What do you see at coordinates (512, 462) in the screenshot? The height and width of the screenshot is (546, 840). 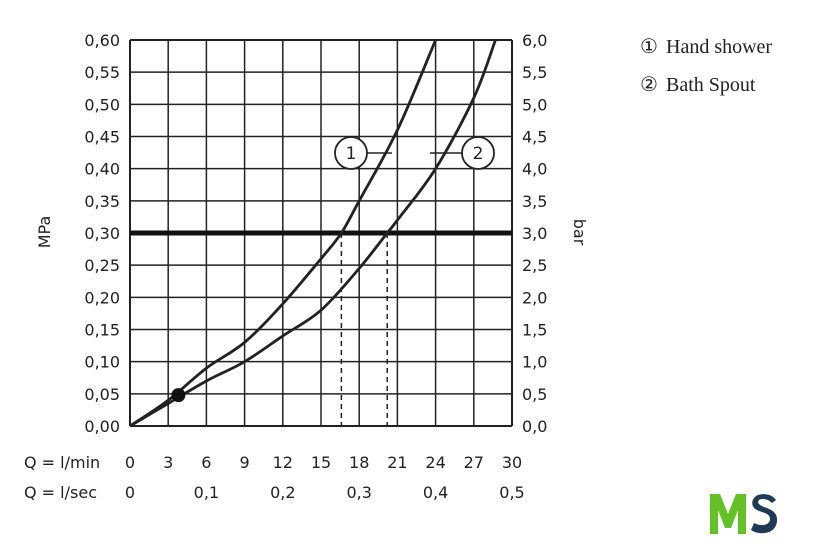 I see `x-lmin-tick-label: 30` at bounding box center [512, 462].